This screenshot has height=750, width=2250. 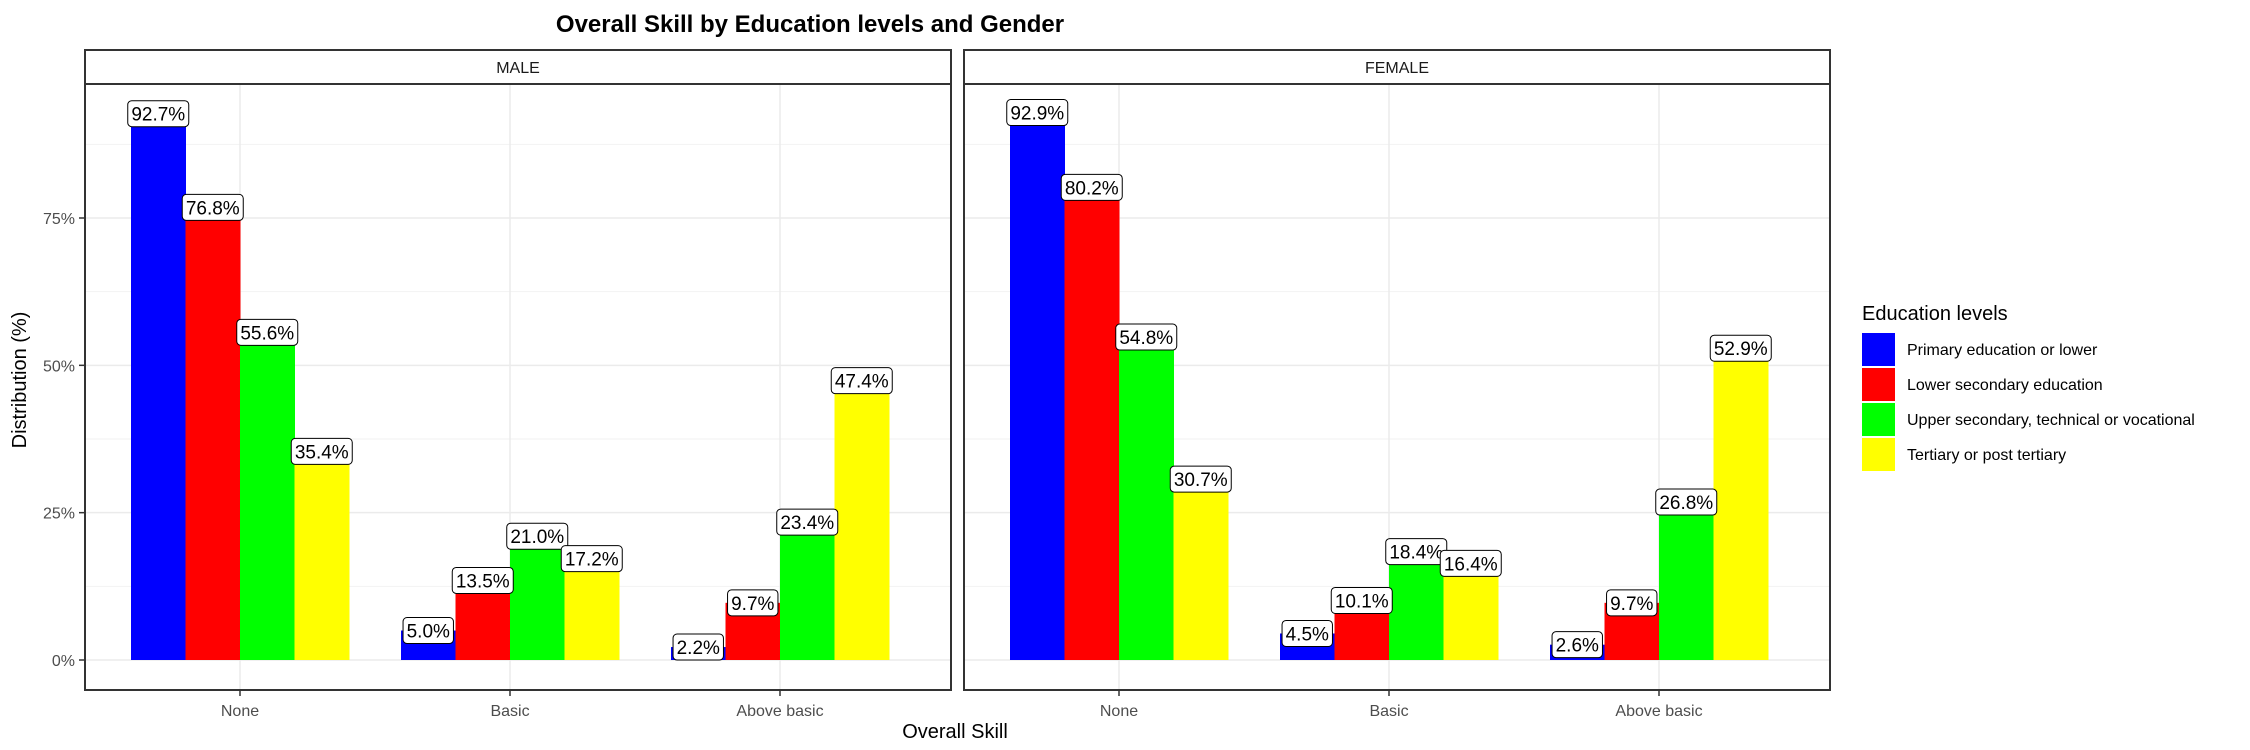 I want to click on data-label: 55.6%, so click(x=267, y=332).